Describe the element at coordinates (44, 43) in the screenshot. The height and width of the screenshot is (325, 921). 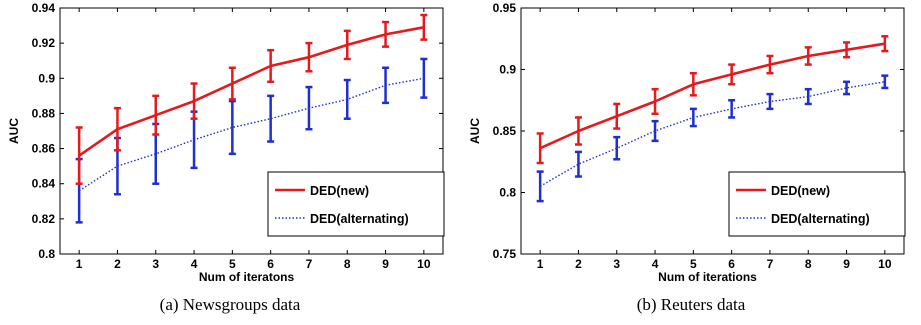
I see `y-tick-label: 0.92` at that location.